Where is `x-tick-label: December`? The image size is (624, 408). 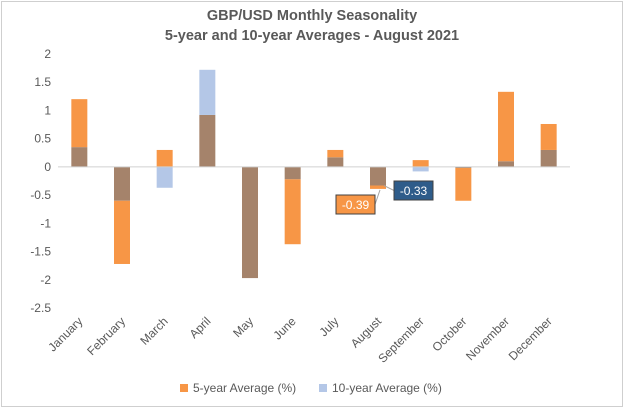 x-tick-label: December is located at coordinates (530, 338).